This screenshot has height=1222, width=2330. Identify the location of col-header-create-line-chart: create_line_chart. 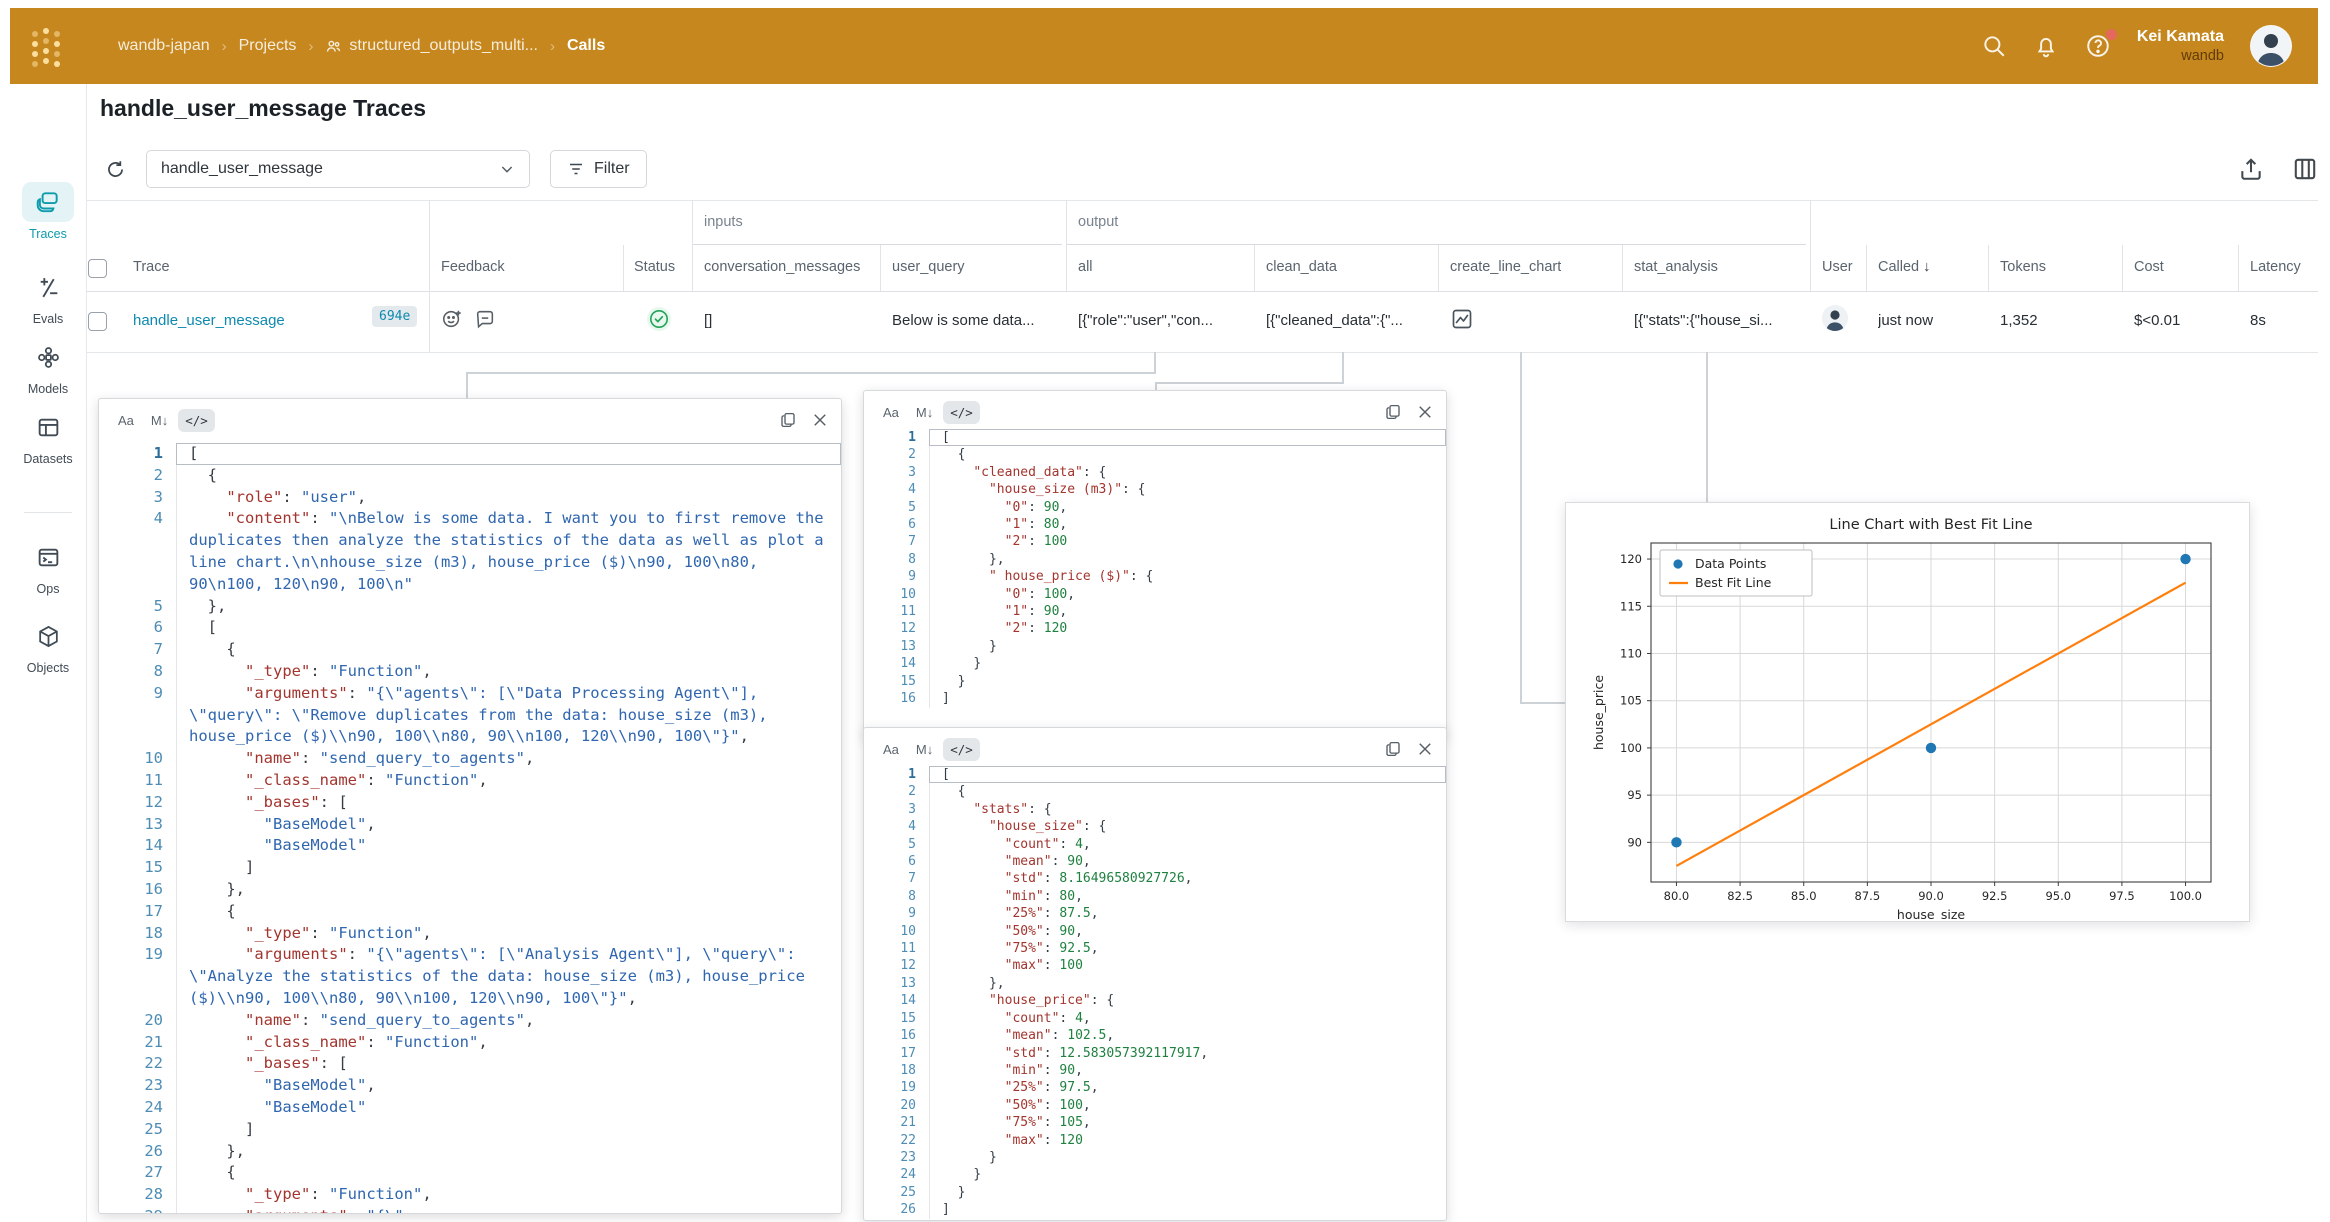
(1506, 267).